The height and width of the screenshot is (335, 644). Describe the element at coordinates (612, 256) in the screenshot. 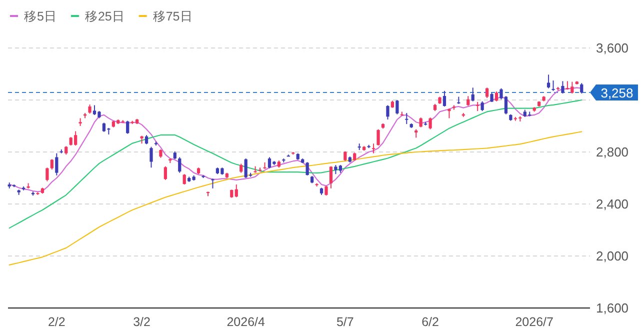

I see `y-tick-label: 2,000` at that location.